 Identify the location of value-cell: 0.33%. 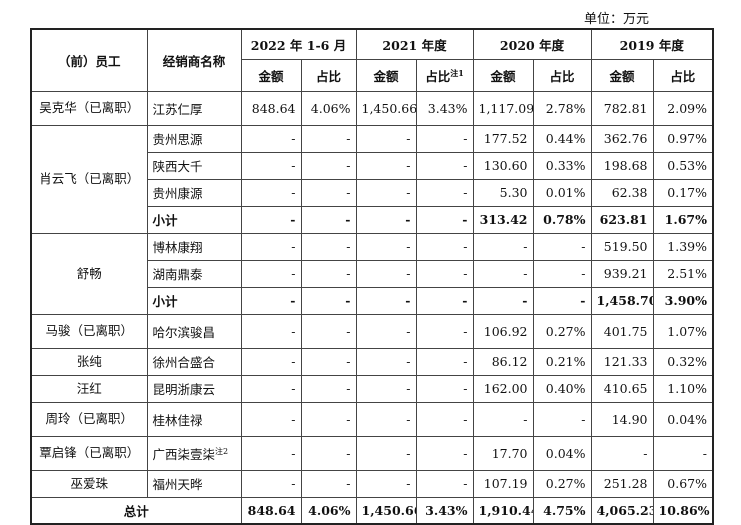
(562, 165).